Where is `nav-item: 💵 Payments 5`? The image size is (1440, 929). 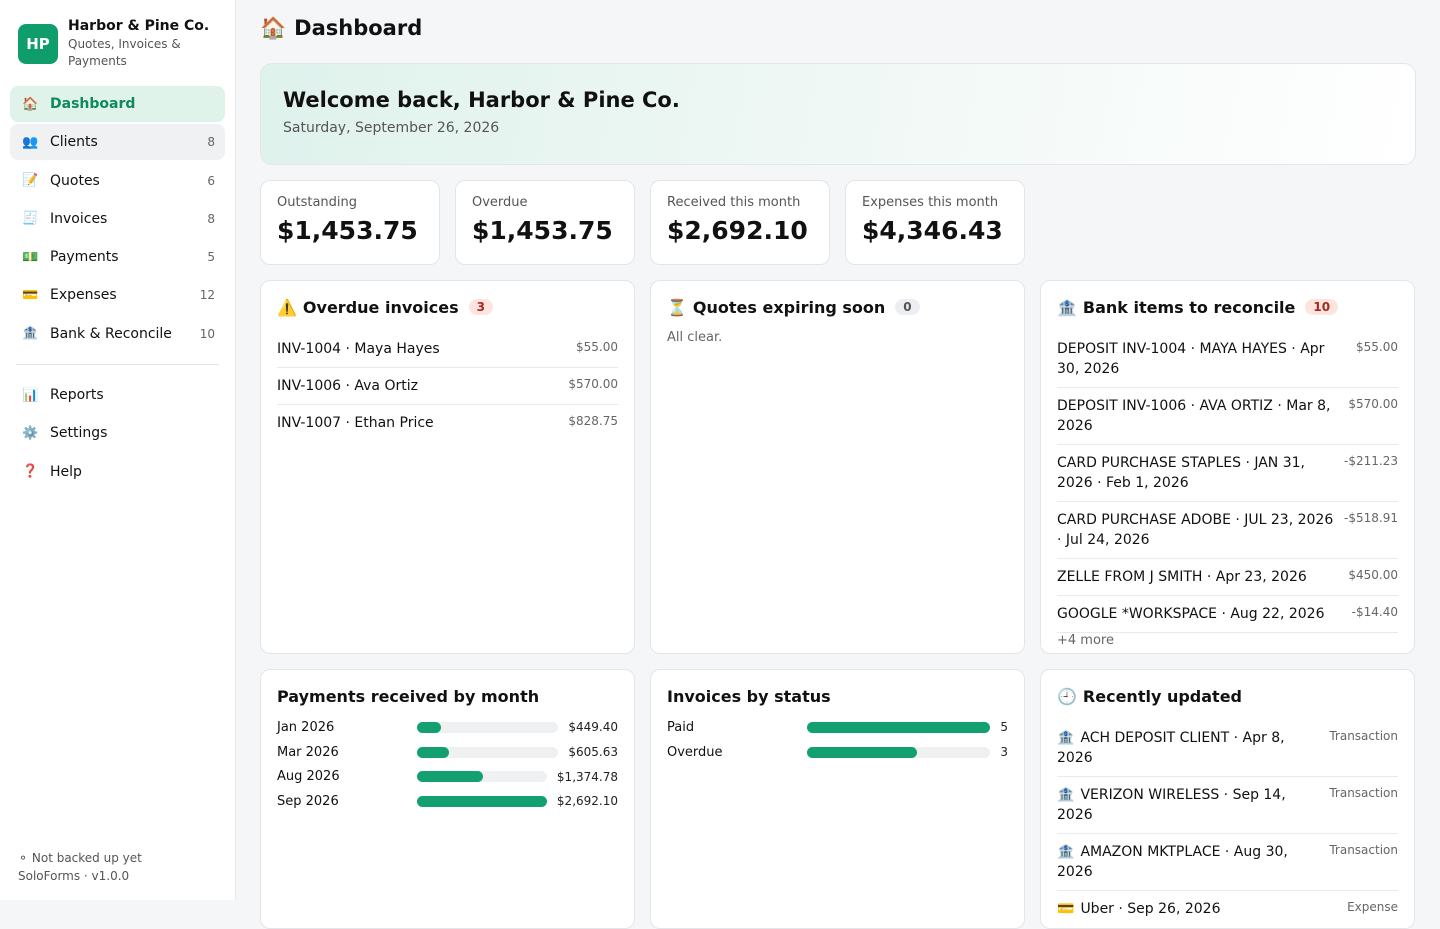
nav-item: 💵 Payments 5 is located at coordinates (117, 257).